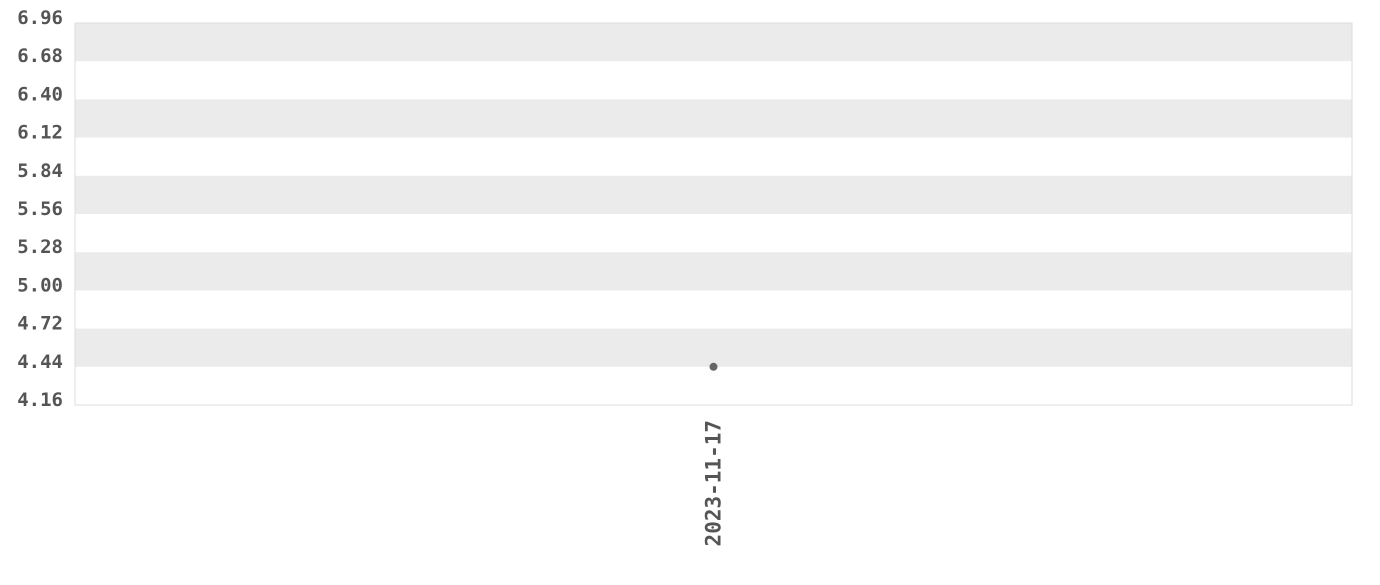 The width and height of the screenshot is (1380, 585). Describe the element at coordinates (40, 247) in the screenshot. I see `y-tick-label: 5.28` at that location.